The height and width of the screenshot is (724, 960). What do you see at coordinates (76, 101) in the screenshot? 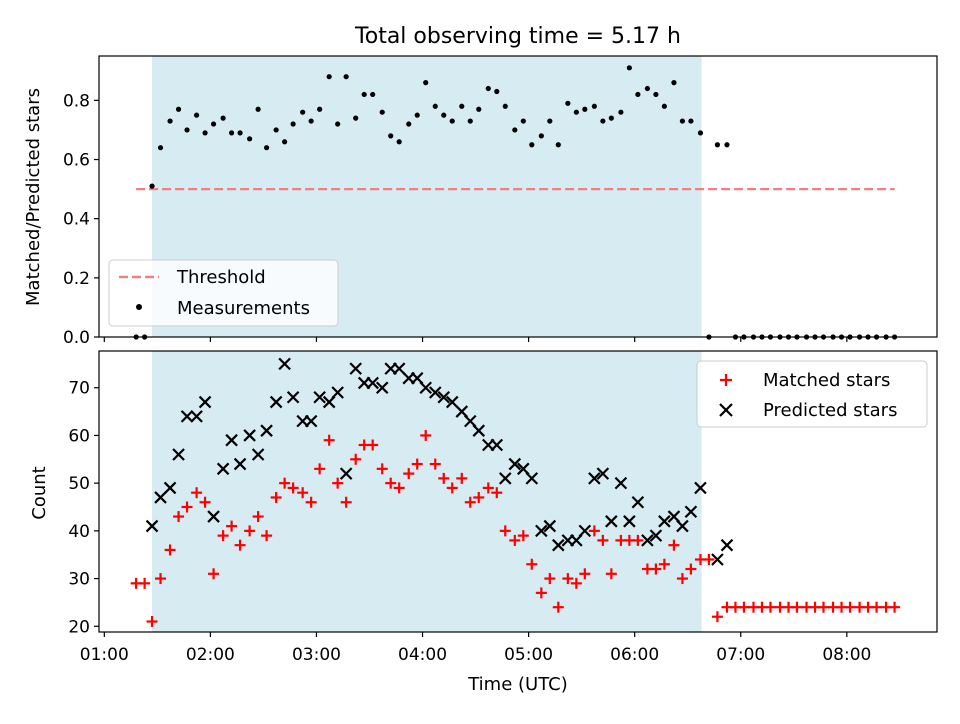
I see `top-y-tick-label: 0.8` at bounding box center [76, 101].